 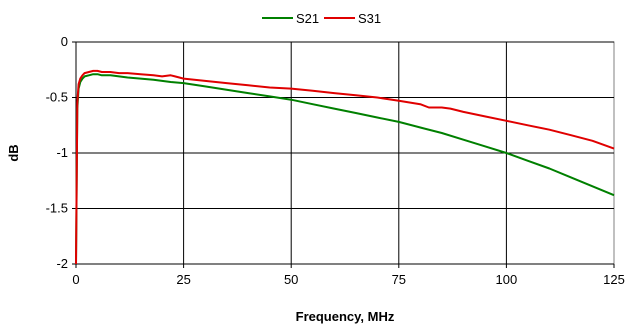 I want to click on y-tick-label: -1.5, so click(x=57, y=208).